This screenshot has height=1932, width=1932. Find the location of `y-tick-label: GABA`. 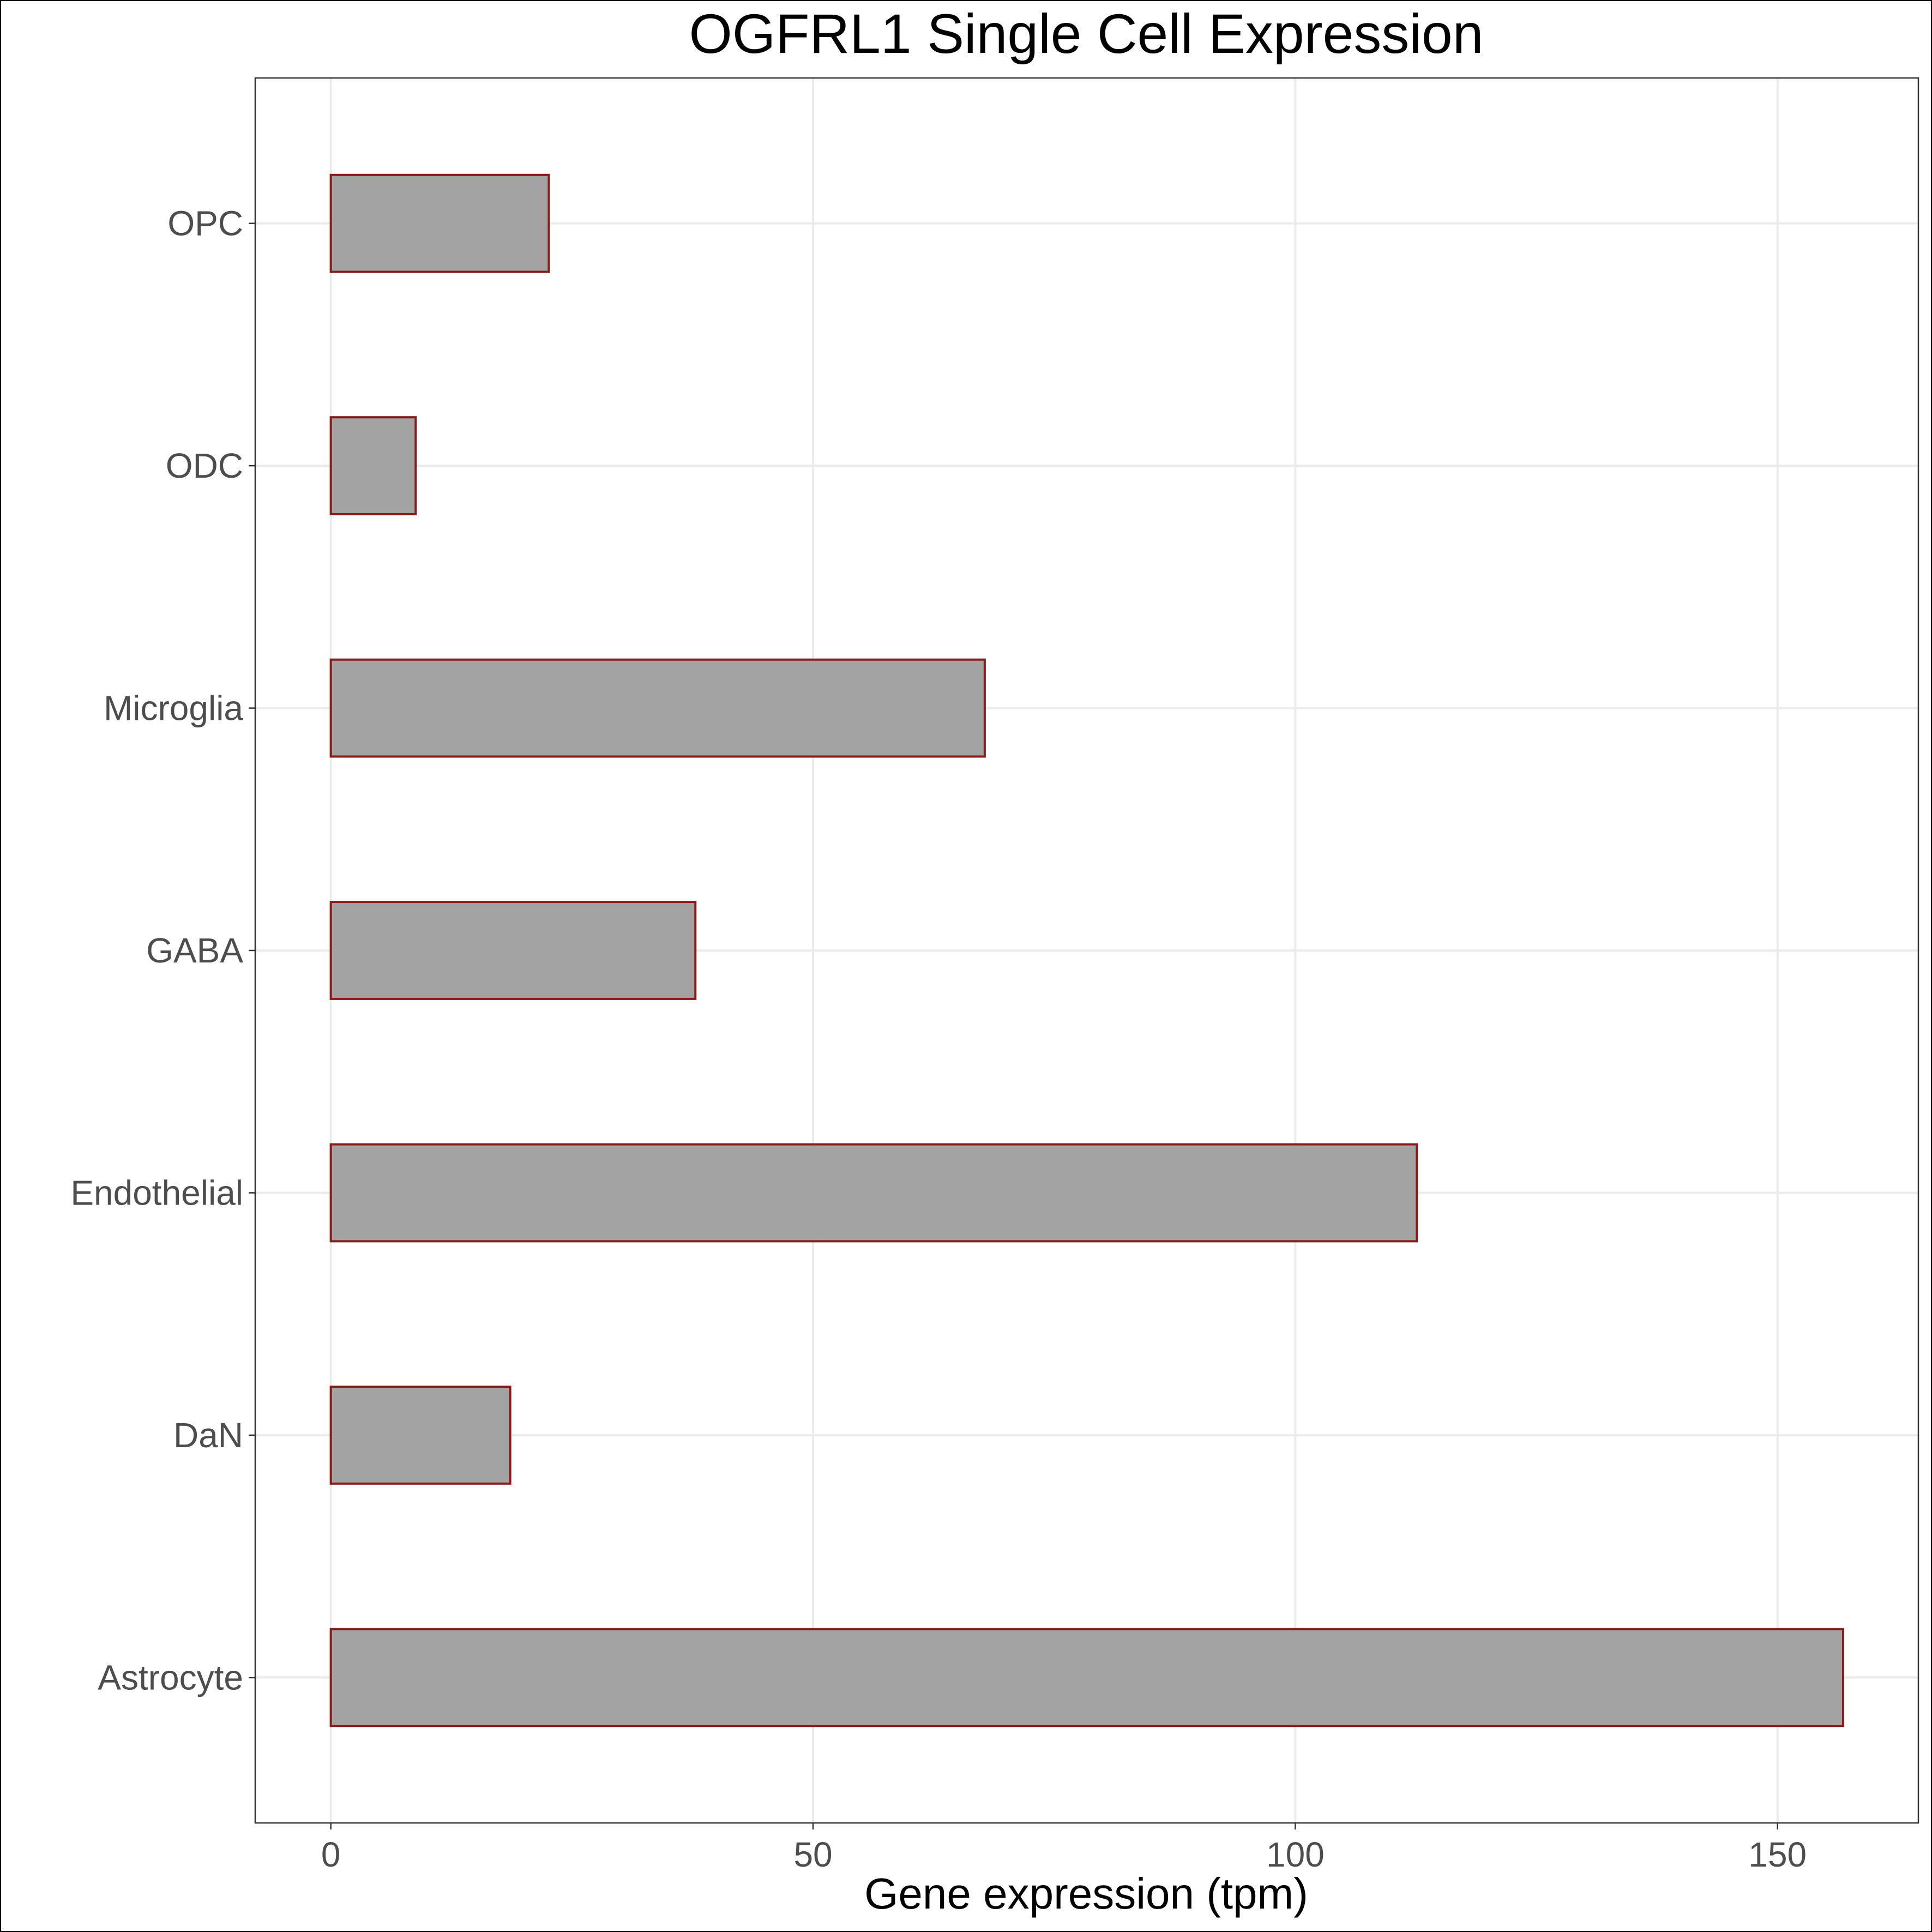

y-tick-label: GABA is located at coordinates (194, 950).